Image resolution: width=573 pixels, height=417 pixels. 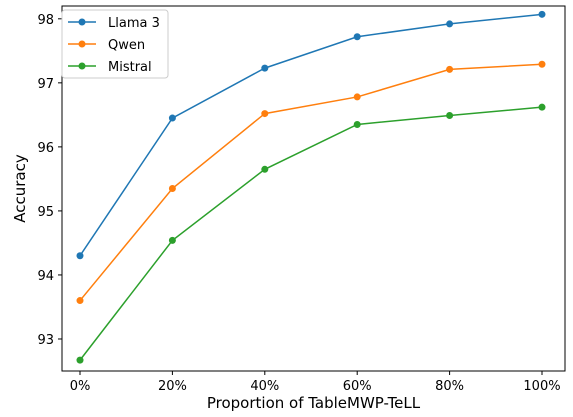 I want to click on legend-box, so click(x=115, y=44).